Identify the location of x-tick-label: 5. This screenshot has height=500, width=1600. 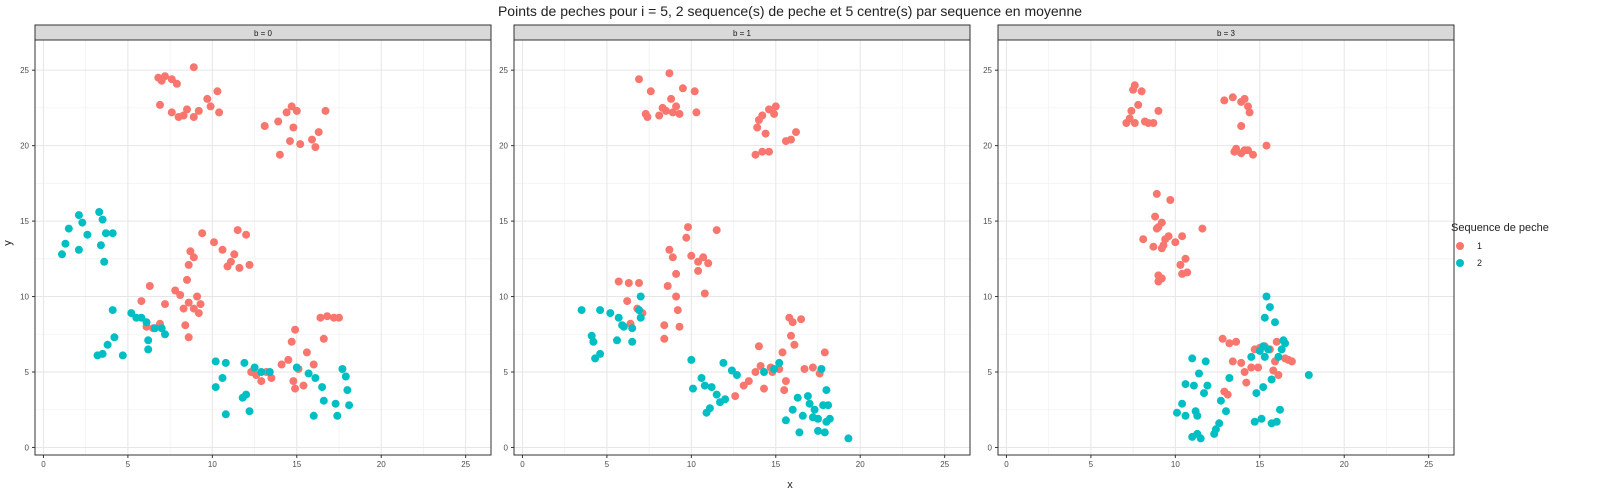
(1091, 464).